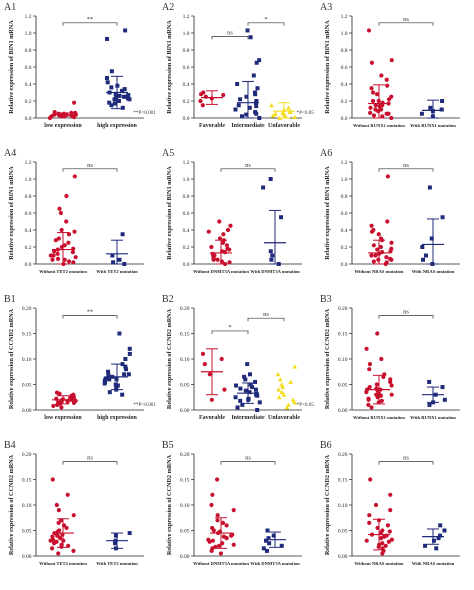 The width and height of the screenshot is (474, 590). What do you see at coordinates (185, 411) in the screenshot?
I see `y-tick-label: 0.00` at bounding box center [185, 411].